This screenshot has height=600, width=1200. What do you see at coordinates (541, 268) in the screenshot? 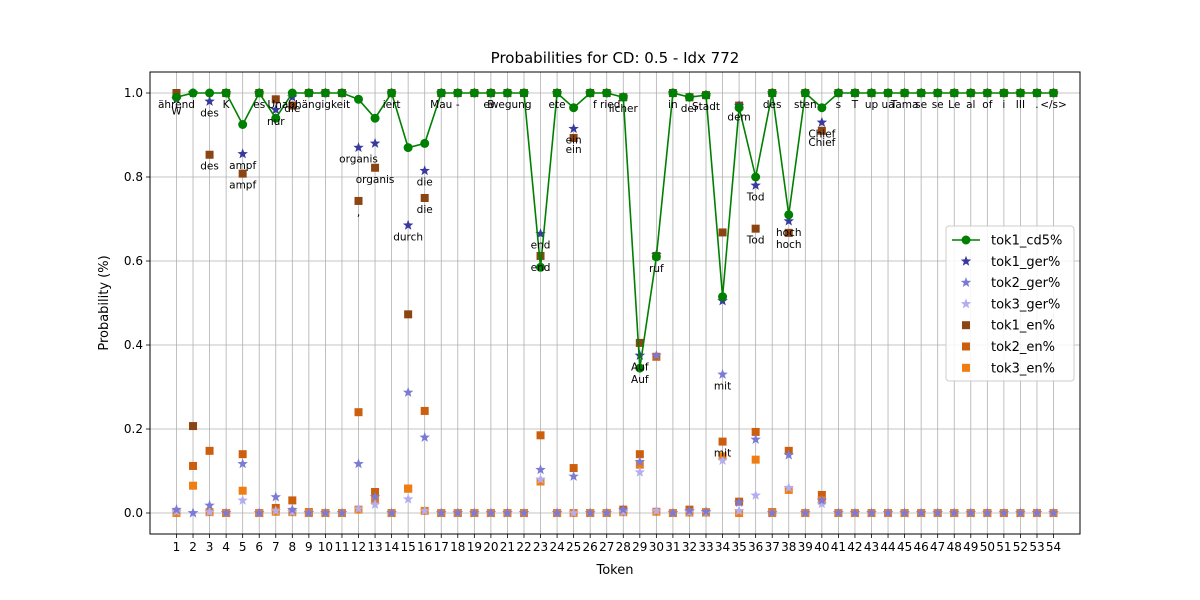
I see `token-annotation: end` at bounding box center [541, 268].